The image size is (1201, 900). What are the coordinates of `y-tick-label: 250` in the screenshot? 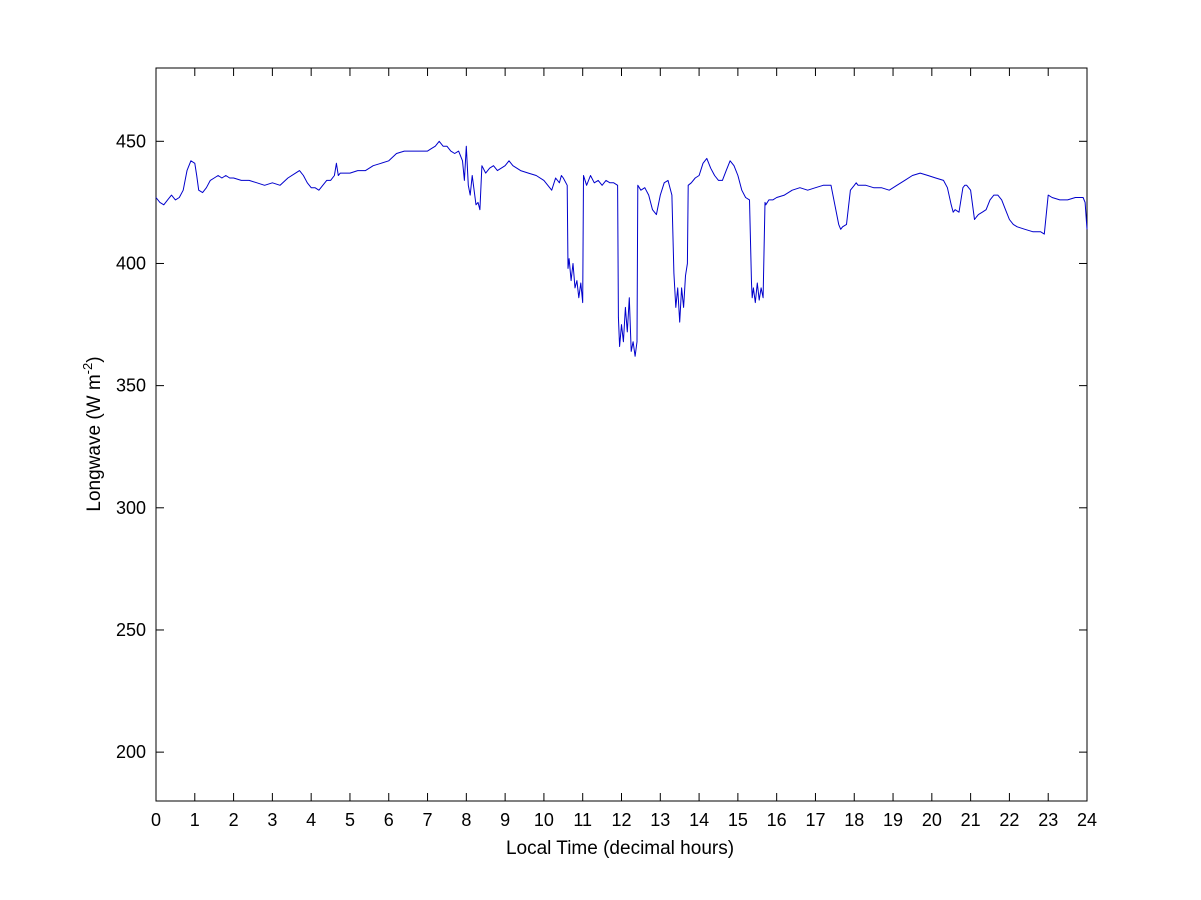 It's located at (131, 630).